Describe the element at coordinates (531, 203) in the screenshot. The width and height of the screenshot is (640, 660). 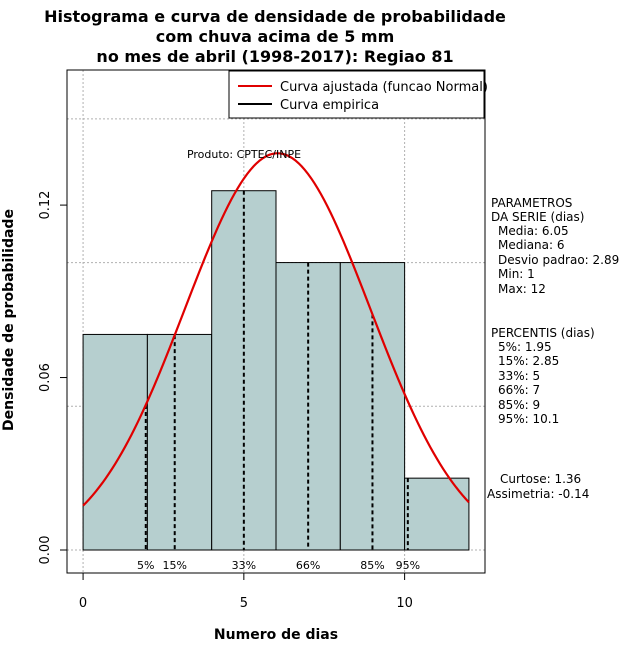
I see `parametros-heading-1: PARAMETROS` at that location.